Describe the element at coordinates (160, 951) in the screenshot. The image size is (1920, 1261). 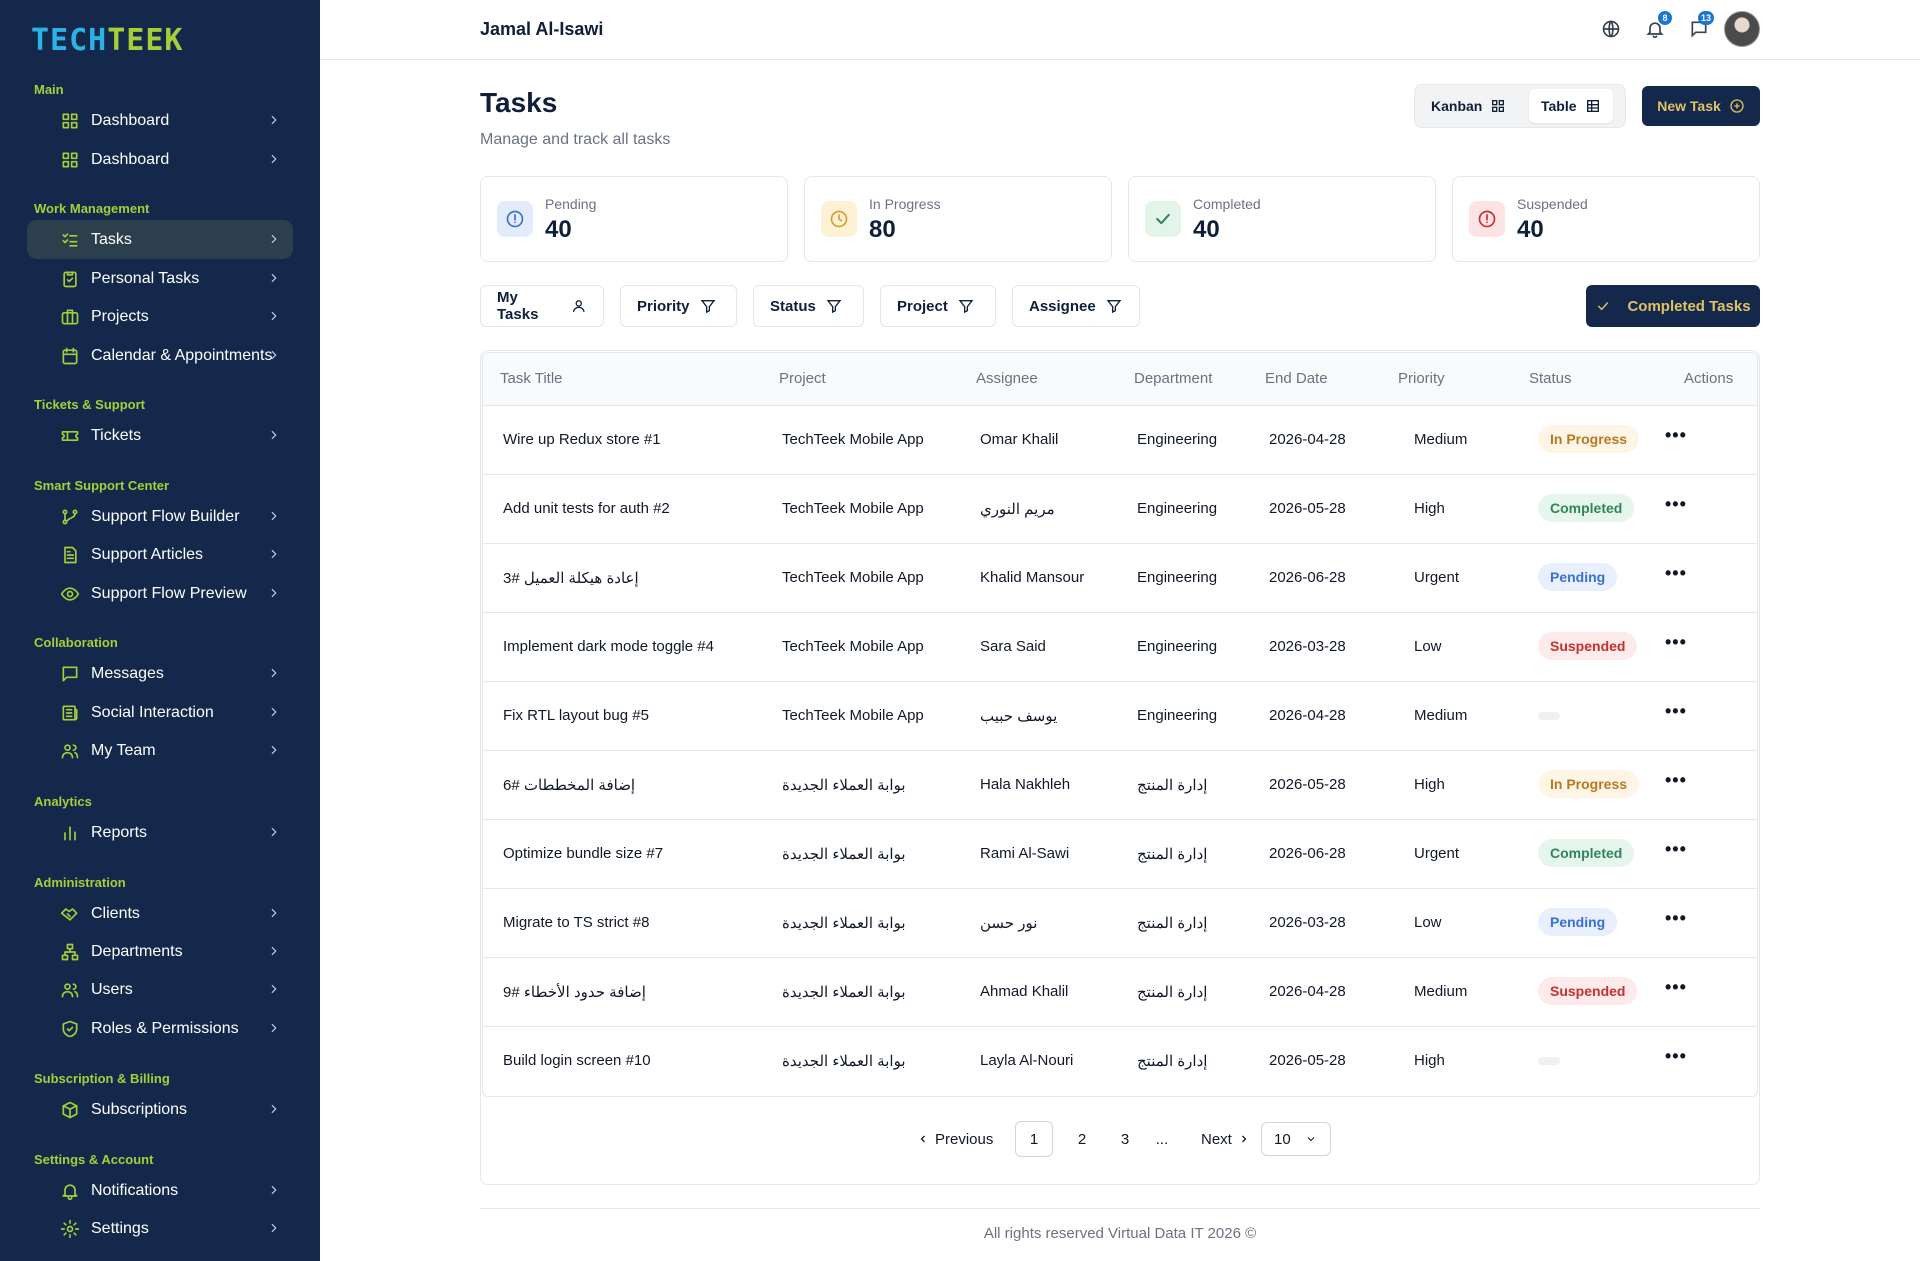
I see `sidebar-item-departments: Departments` at that location.